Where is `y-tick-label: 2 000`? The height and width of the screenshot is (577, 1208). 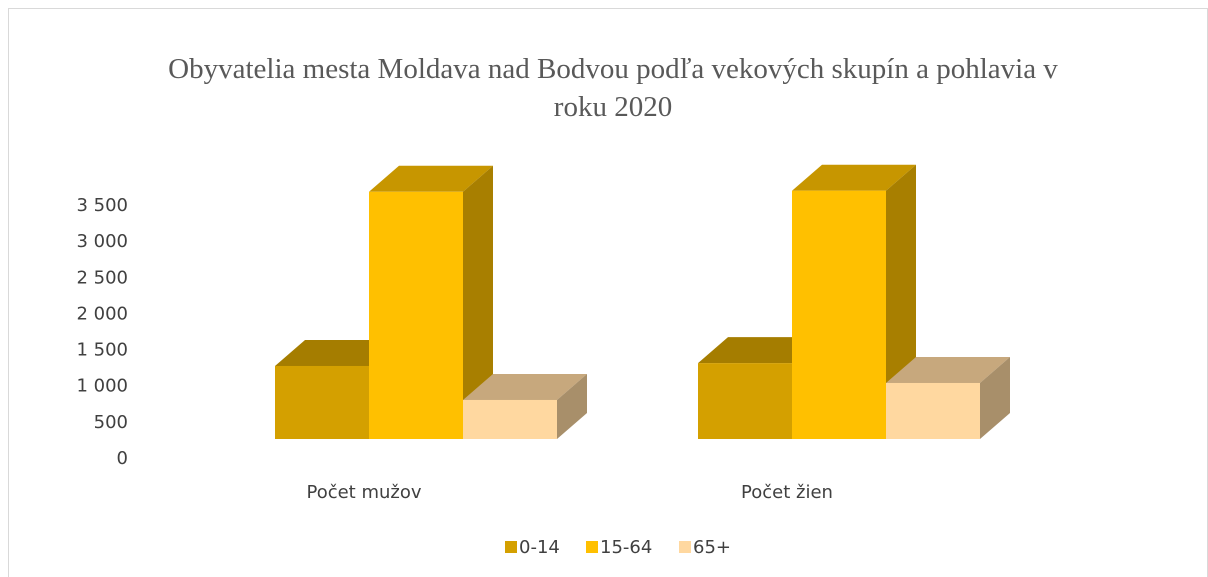 y-tick-label: 2 000 is located at coordinates (102, 313).